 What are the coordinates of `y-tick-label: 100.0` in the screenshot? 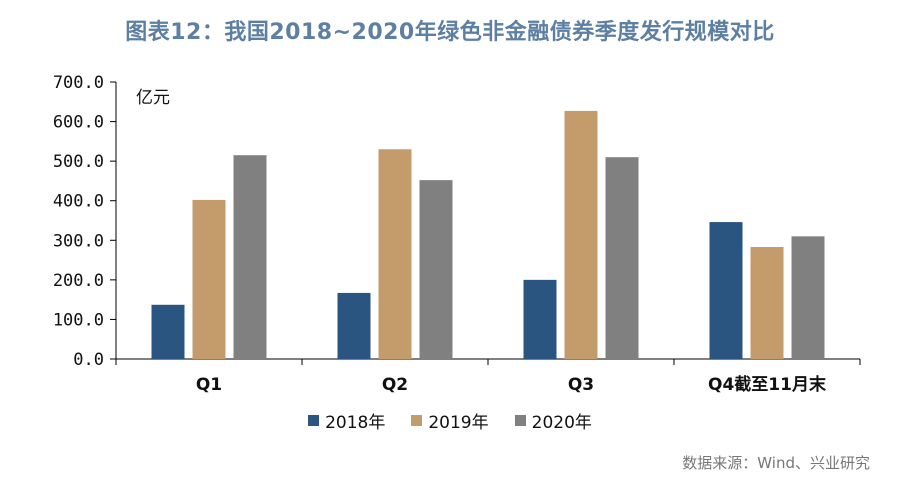 It's located at (78, 320).